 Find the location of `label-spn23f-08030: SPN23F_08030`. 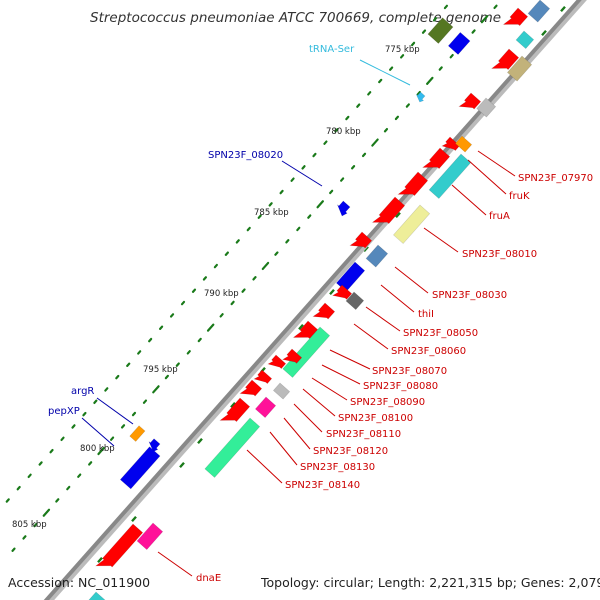

label-spn23f-08030: SPN23F_08030 is located at coordinates (469, 295).